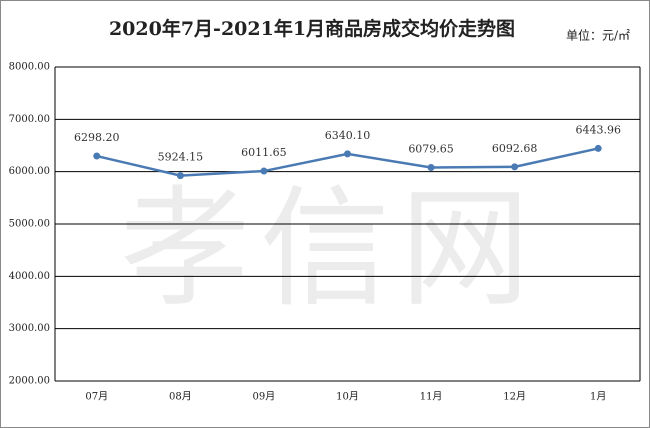  Describe the element at coordinates (29, 381) in the screenshot. I see `y-tick-label: 2000.00` at that location.